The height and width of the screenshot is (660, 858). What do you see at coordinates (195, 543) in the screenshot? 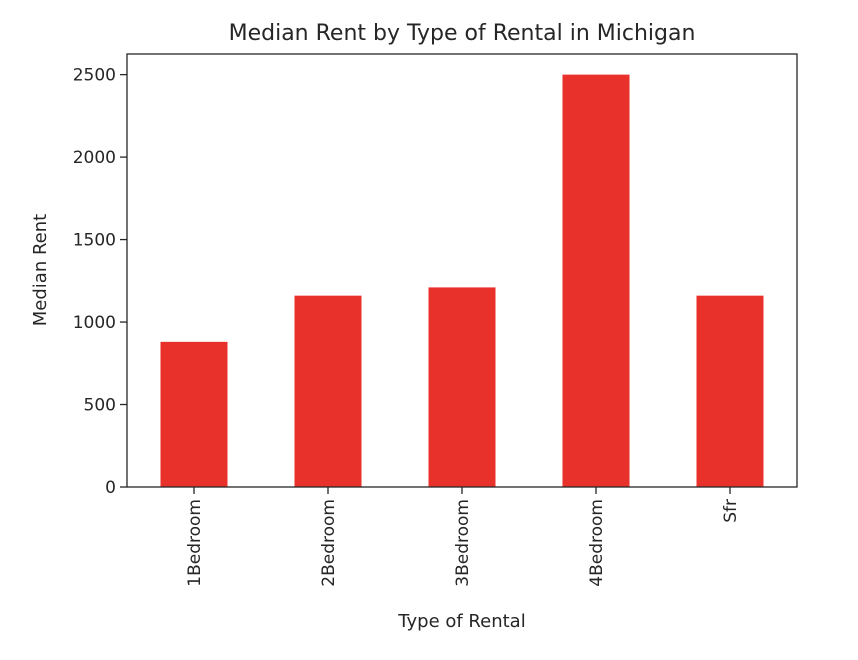
I see `x-tick-label: 1Bedroom` at bounding box center [195, 543].